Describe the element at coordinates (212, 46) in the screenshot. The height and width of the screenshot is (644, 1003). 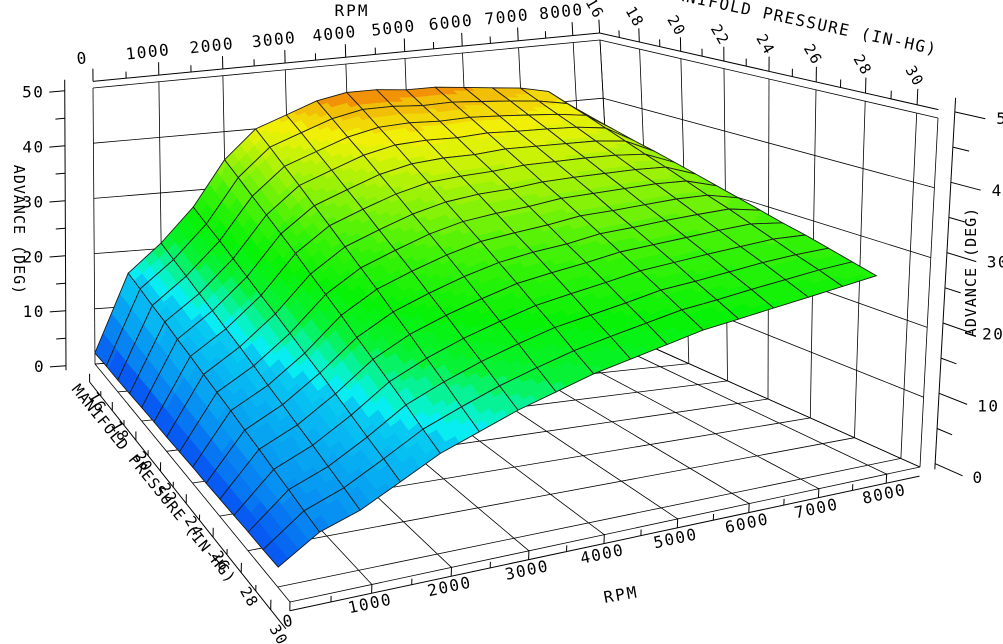
I see `svg-text: 2000` at that location.